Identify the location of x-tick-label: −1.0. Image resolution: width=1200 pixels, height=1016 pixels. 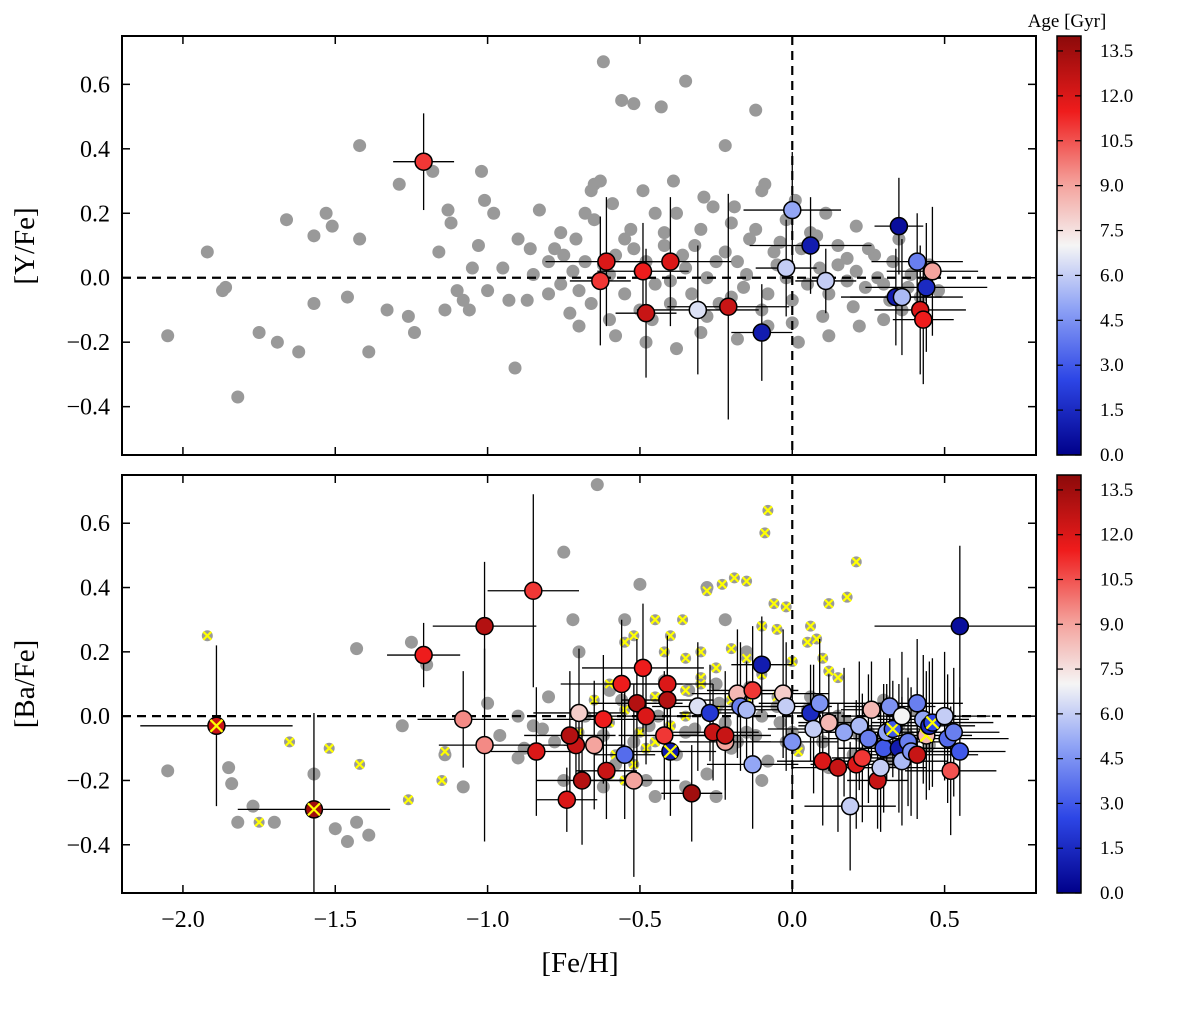
(488, 920).